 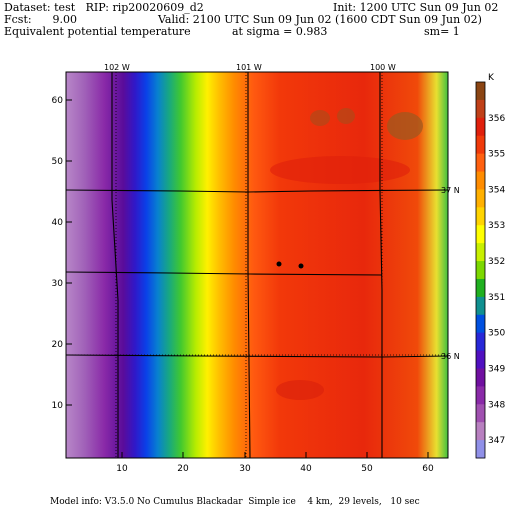 What do you see at coordinates (496, 405) in the screenshot?
I see `colorbar-label: 348` at bounding box center [496, 405].